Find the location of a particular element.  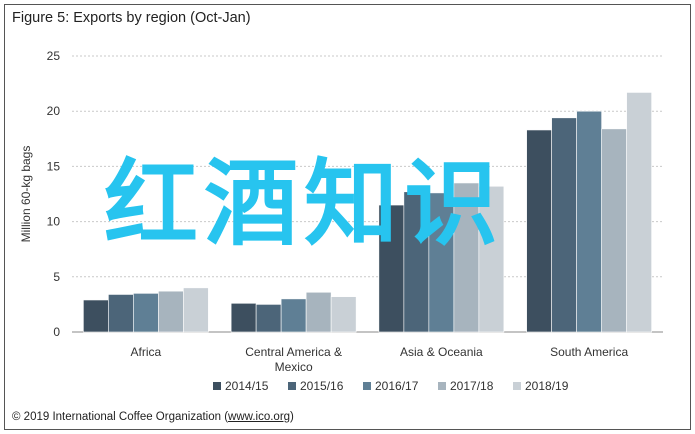

y-tick-label: 0 is located at coordinates (56, 332).